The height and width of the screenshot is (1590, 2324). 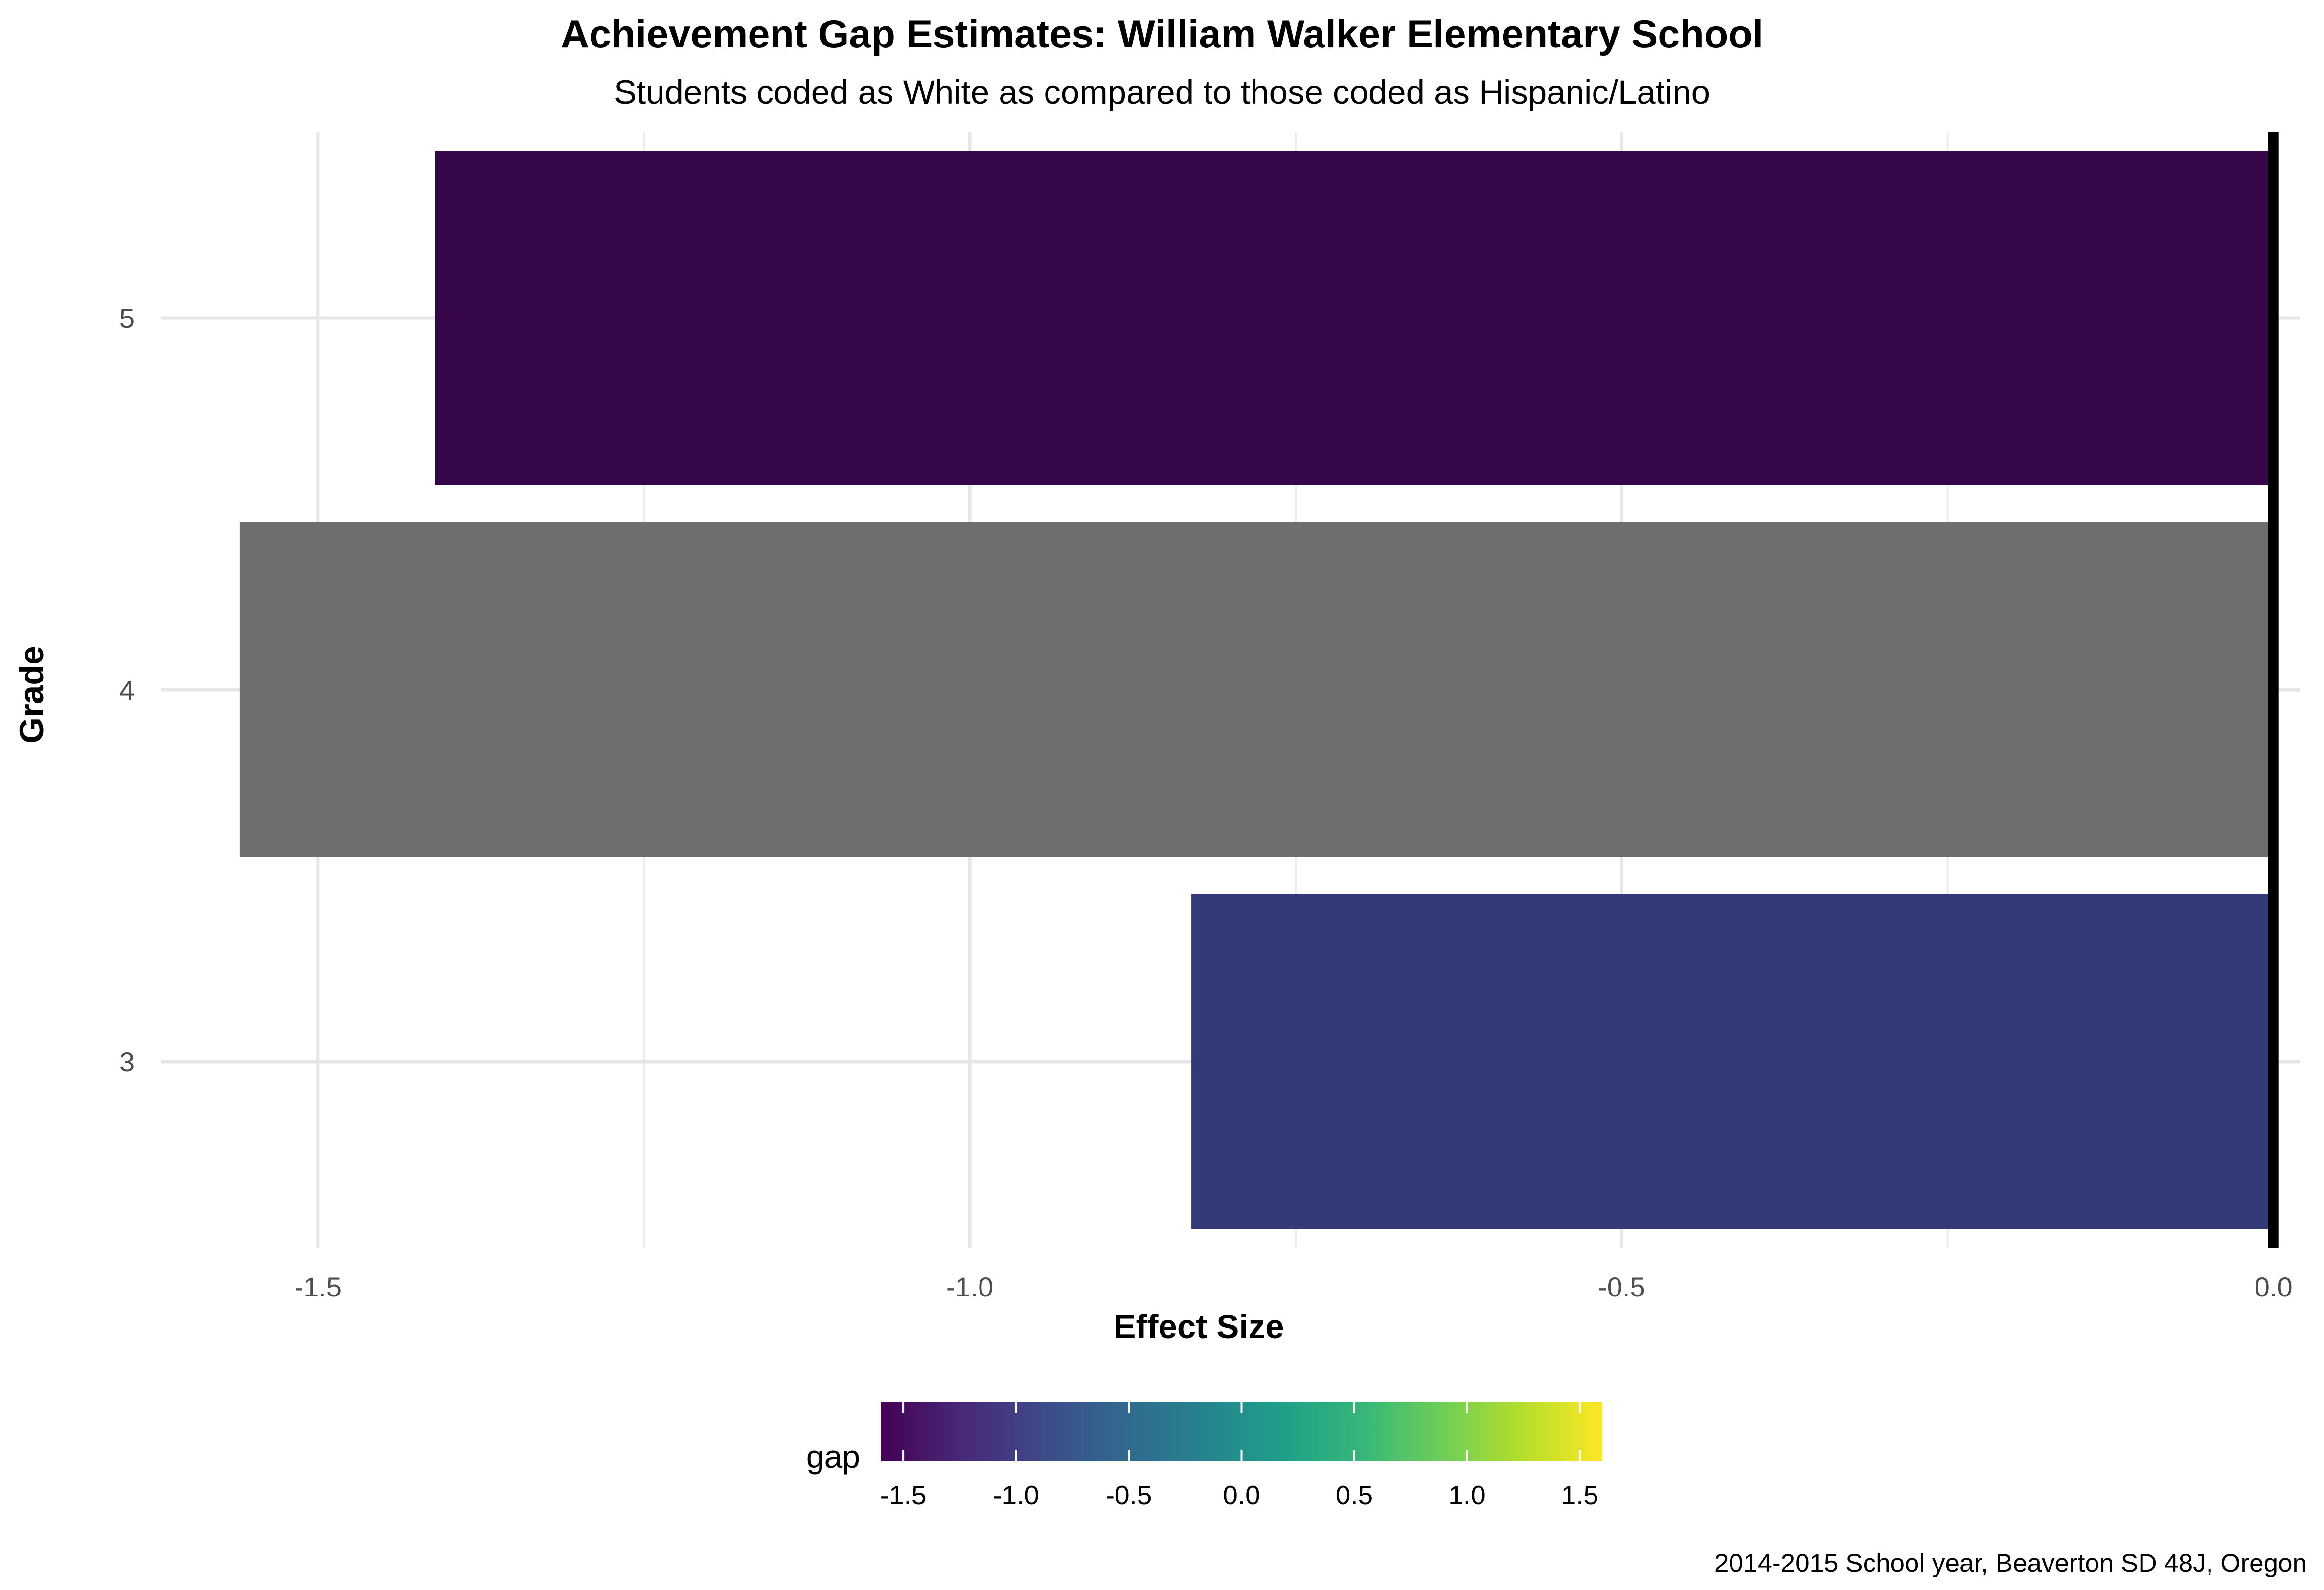 What do you see at coordinates (1199, 1326) in the screenshot?
I see `x-axis-title: Effect Size` at bounding box center [1199, 1326].